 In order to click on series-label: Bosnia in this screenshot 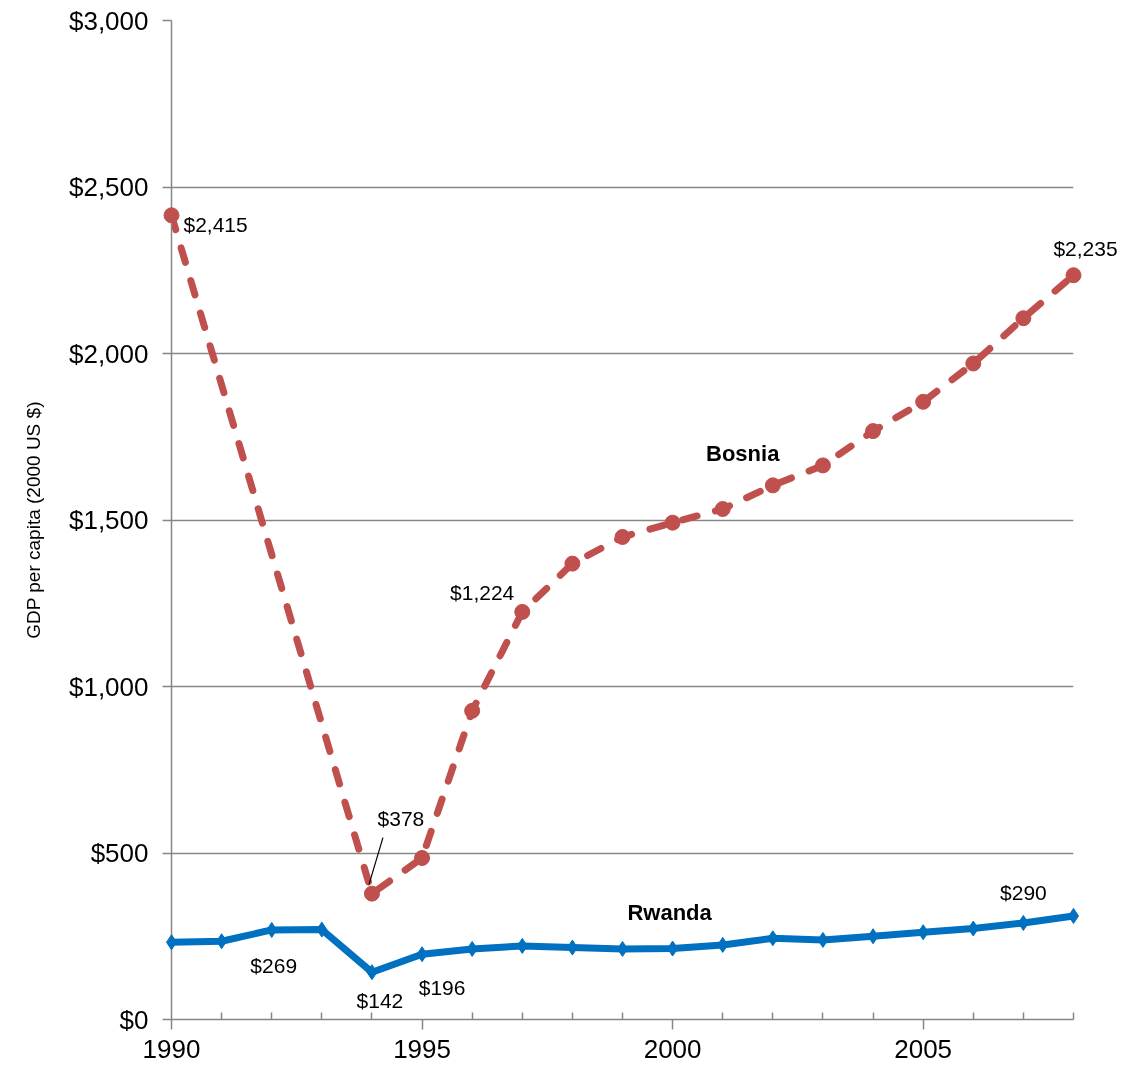, I will do `click(743, 453)`.